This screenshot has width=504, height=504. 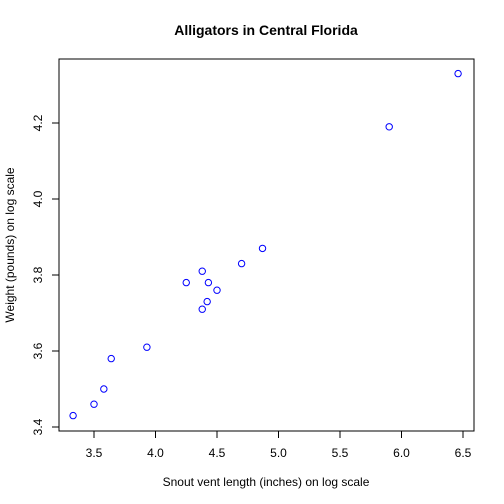 I want to click on chart-title: Alligators in Central Florida, so click(x=266, y=30).